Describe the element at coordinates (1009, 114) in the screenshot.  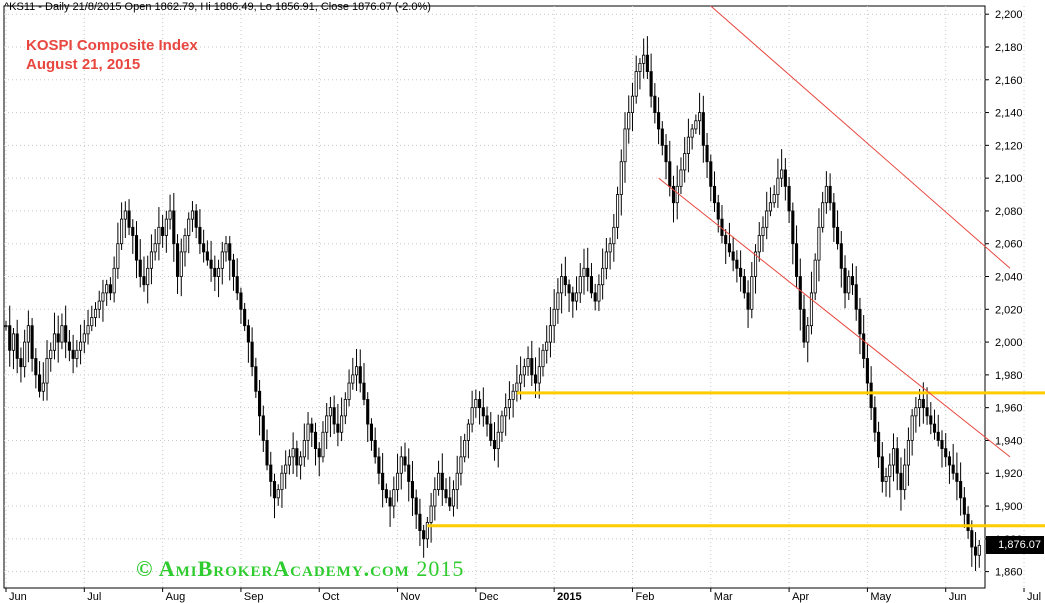
I see `y-tick-label: 2,140` at that location.